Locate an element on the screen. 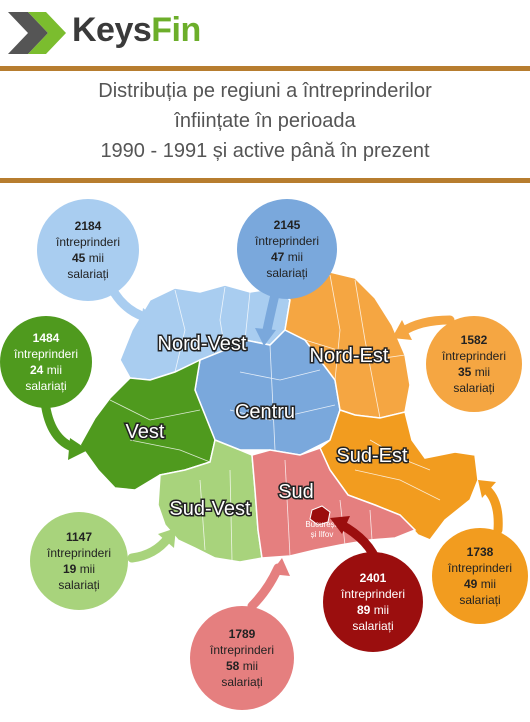 This screenshot has height=722, width=530. label-sud-vest: Sud-Vest is located at coordinates (210, 509).